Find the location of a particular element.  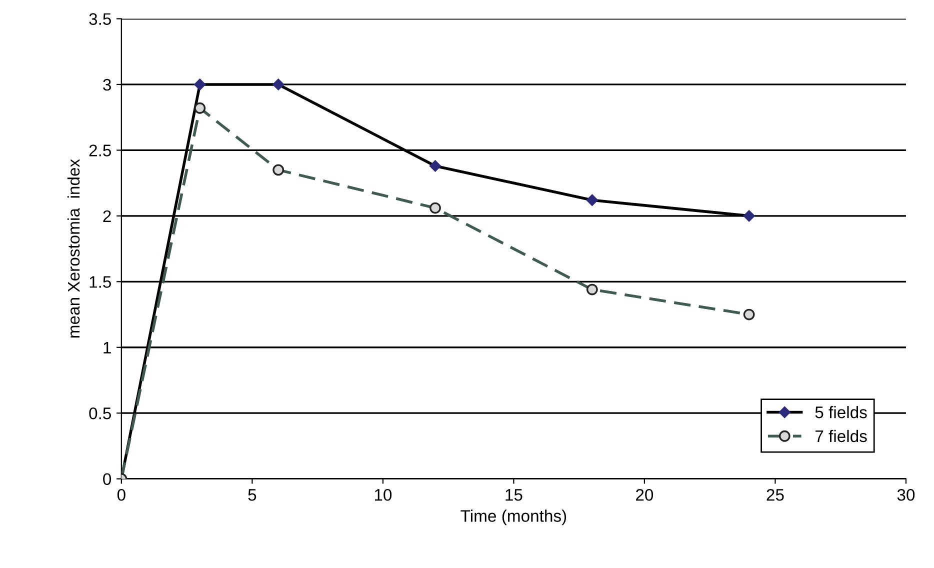

y-tick-label: 2.5 is located at coordinates (100, 150).